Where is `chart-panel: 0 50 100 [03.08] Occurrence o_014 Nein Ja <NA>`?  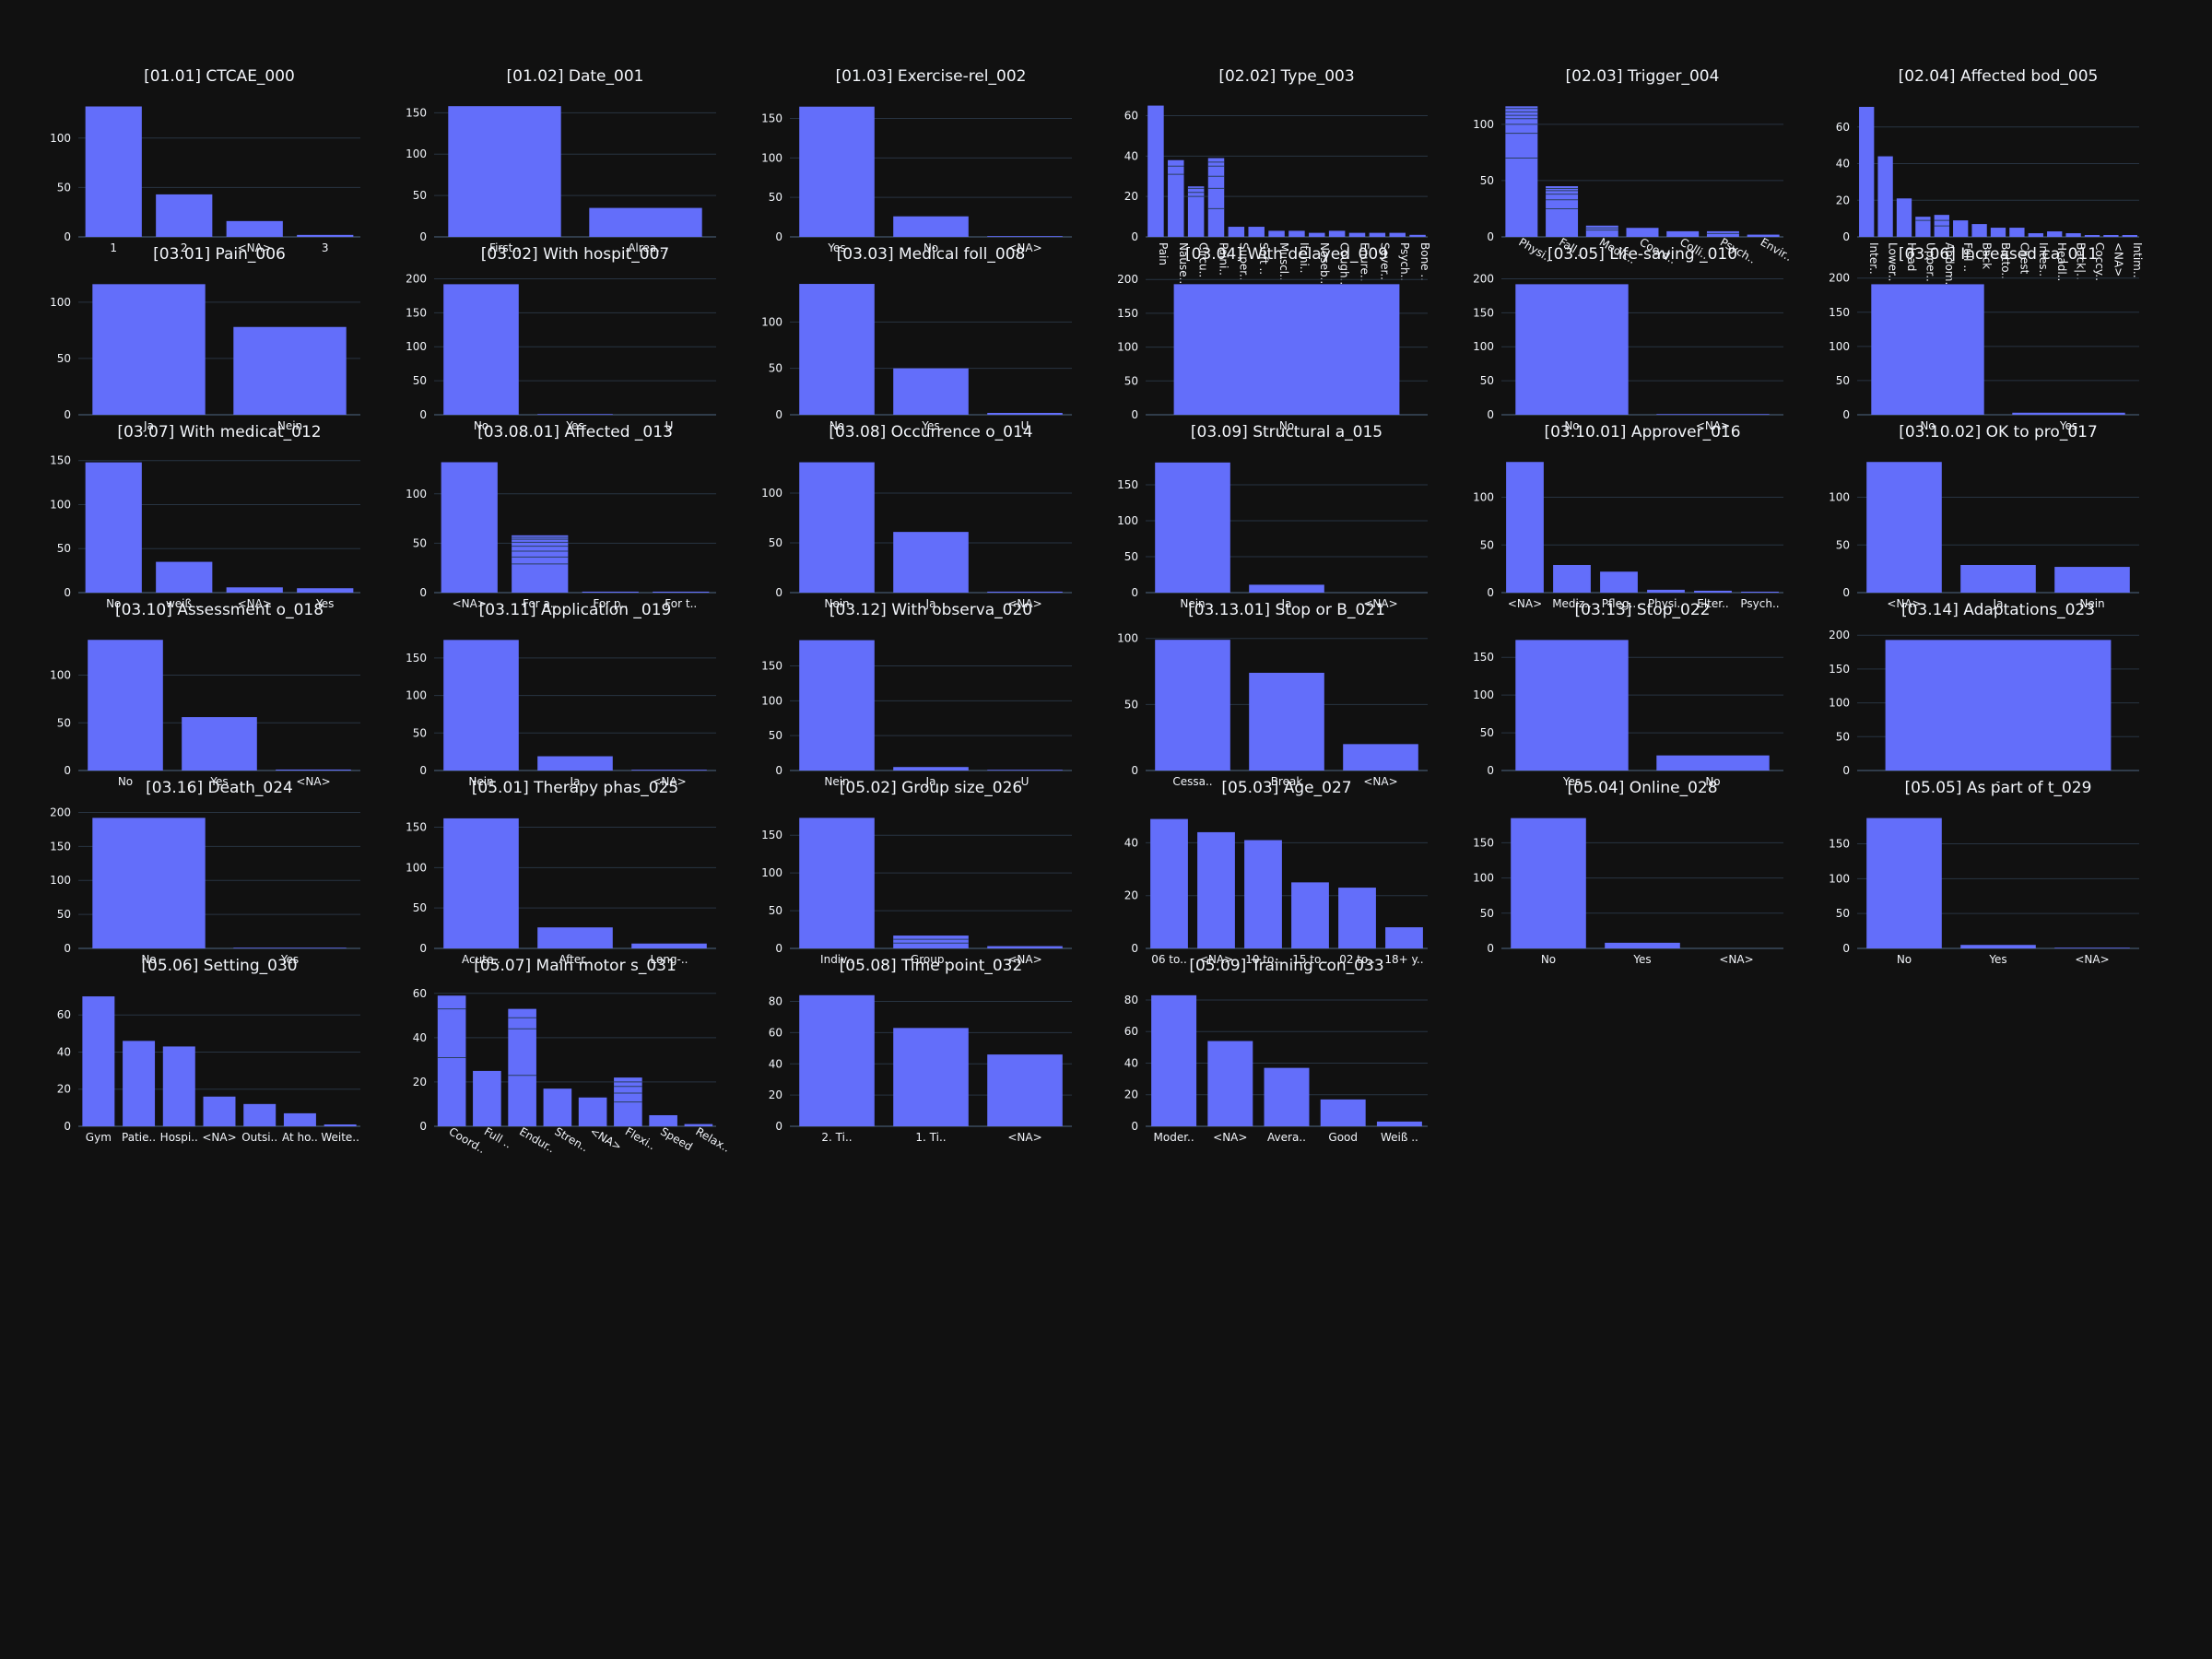
chart-panel: 0 50 100 [03.08] Occurrence o_014 Nein Ja <NA> is located at coordinates (916, 516).